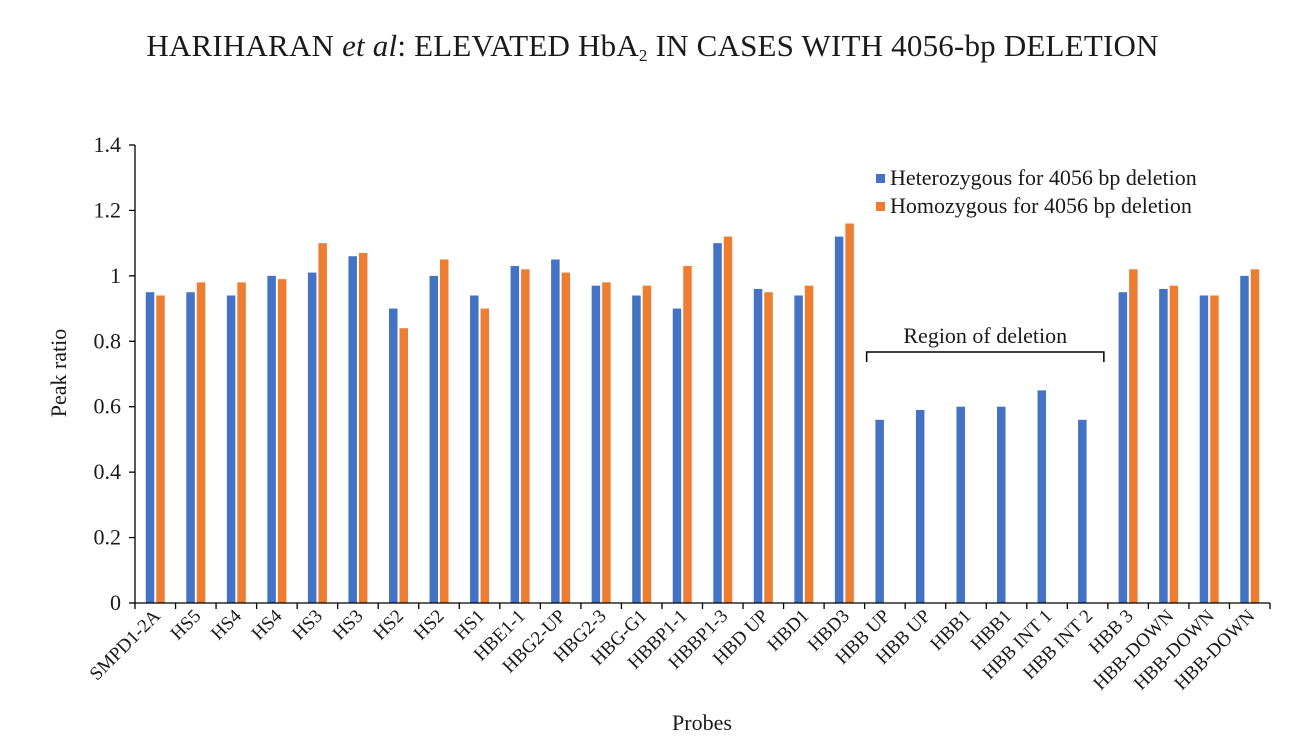  Describe the element at coordinates (1041, 205) in the screenshot. I see `legend-label-homozygous: Homozygous for 4056 bp deletion` at that location.